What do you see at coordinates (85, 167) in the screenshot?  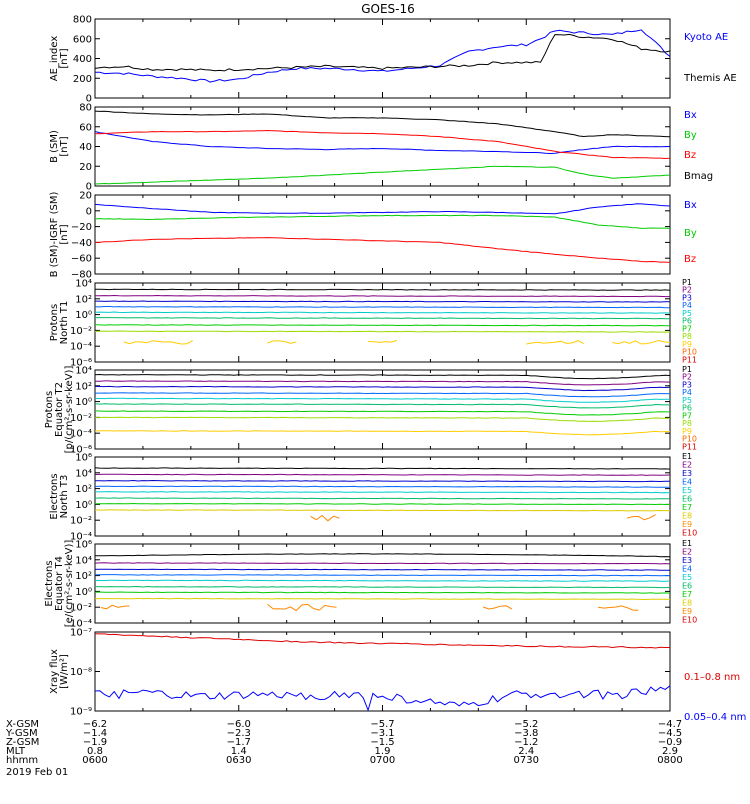 I see `panel-1-ytick-label: 20` at bounding box center [85, 167].